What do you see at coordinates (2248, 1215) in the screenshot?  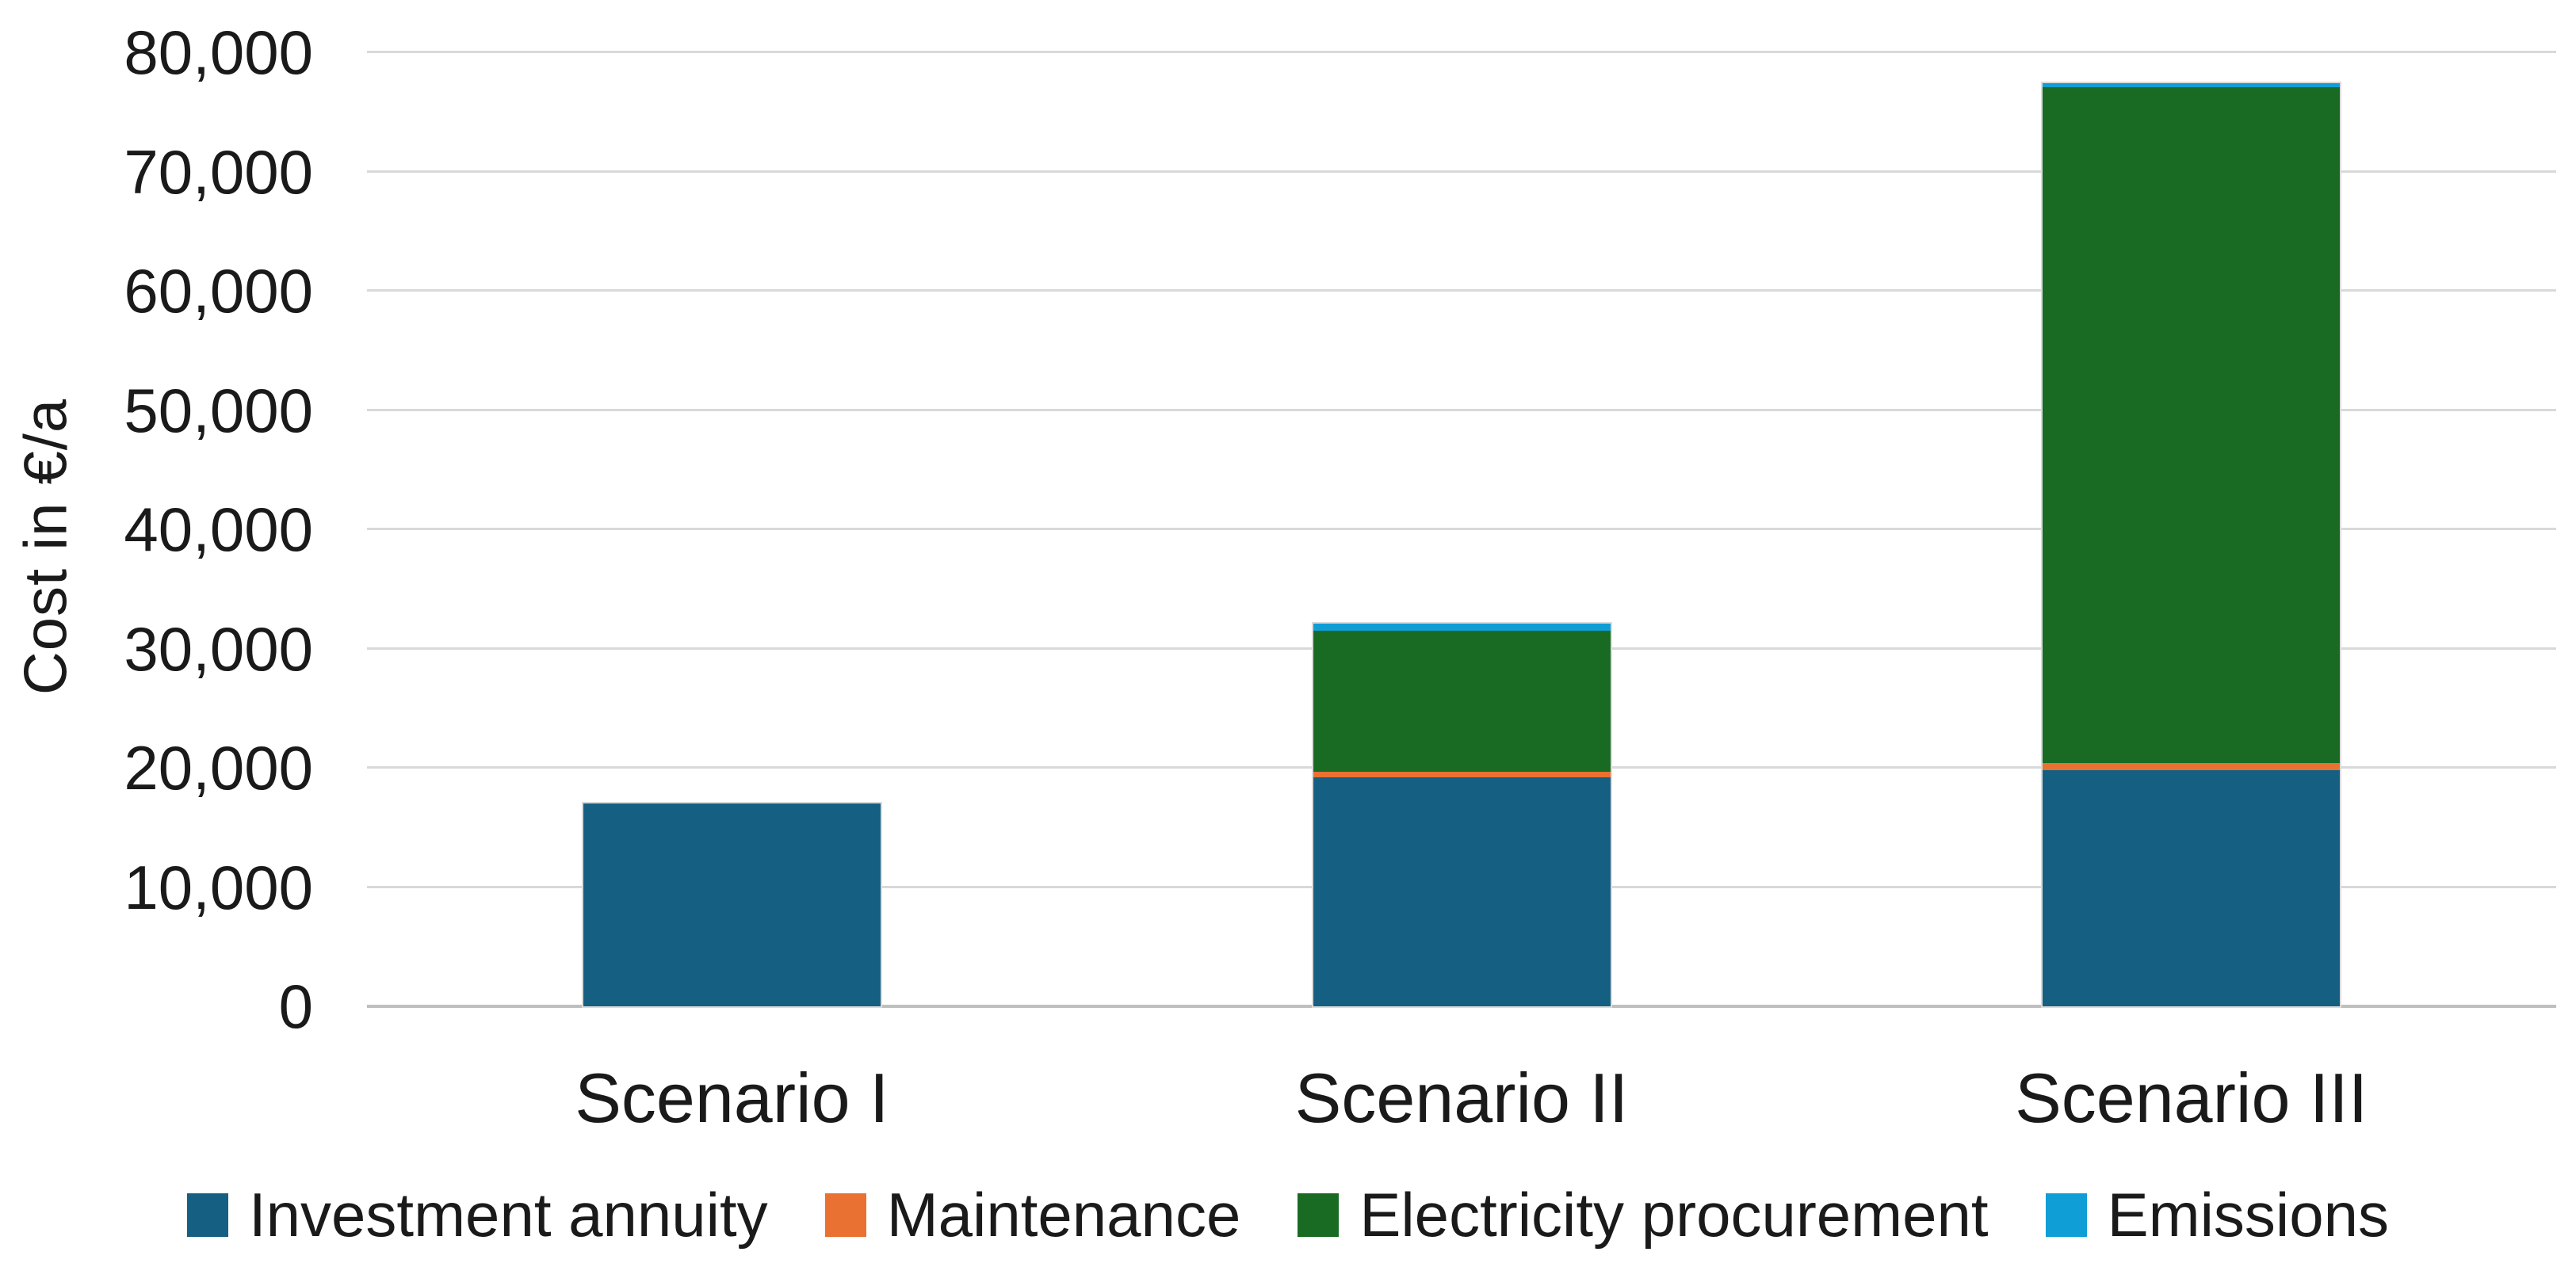 I see `legend-label: Emissions` at bounding box center [2248, 1215].